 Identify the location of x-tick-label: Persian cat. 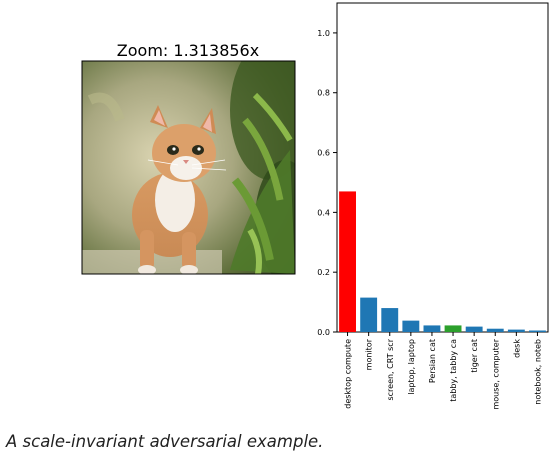
(432, 361).